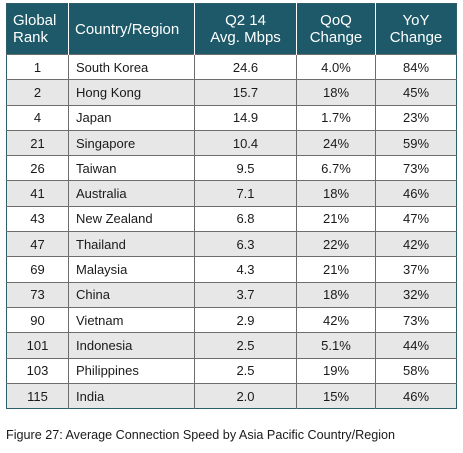 This screenshot has width=463, height=453. I want to click on cell-qoq-change: 15%, so click(336, 395).